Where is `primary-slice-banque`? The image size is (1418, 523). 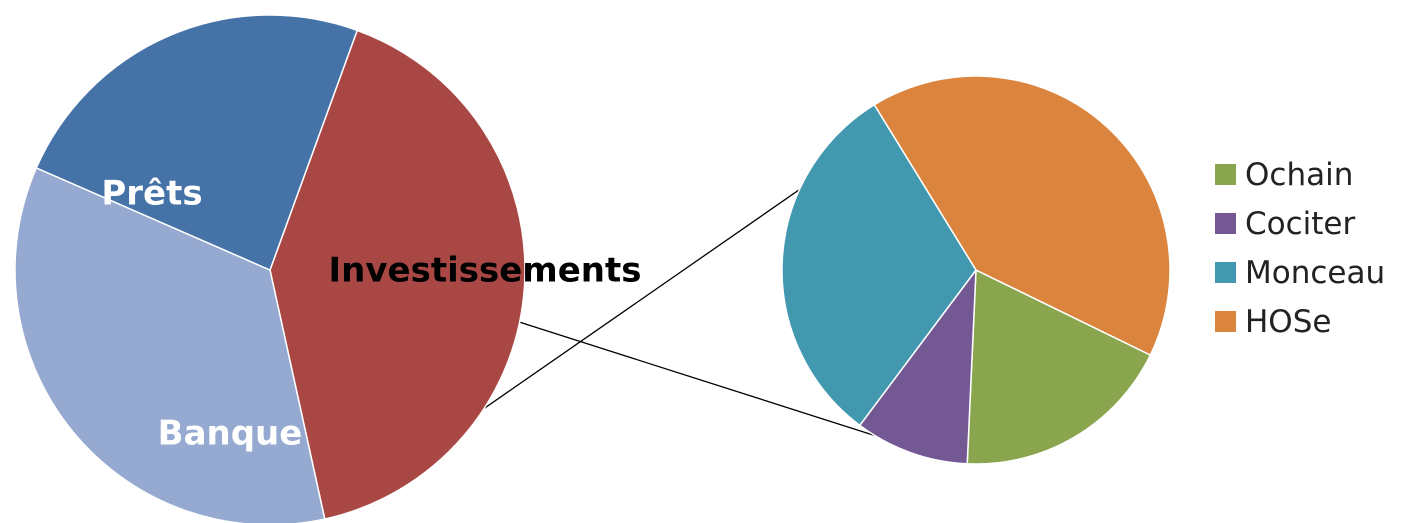
primary-slice-banque is located at coordinates (197, 143).